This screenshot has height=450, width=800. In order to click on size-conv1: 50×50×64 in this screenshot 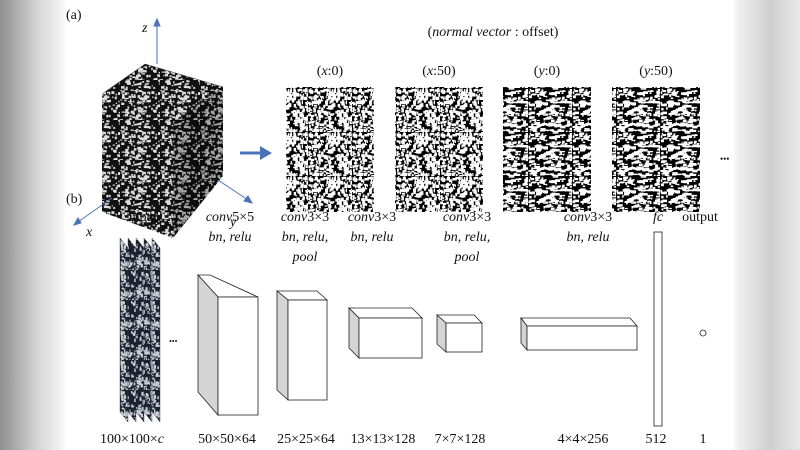, I will do `click(227, 439)`.